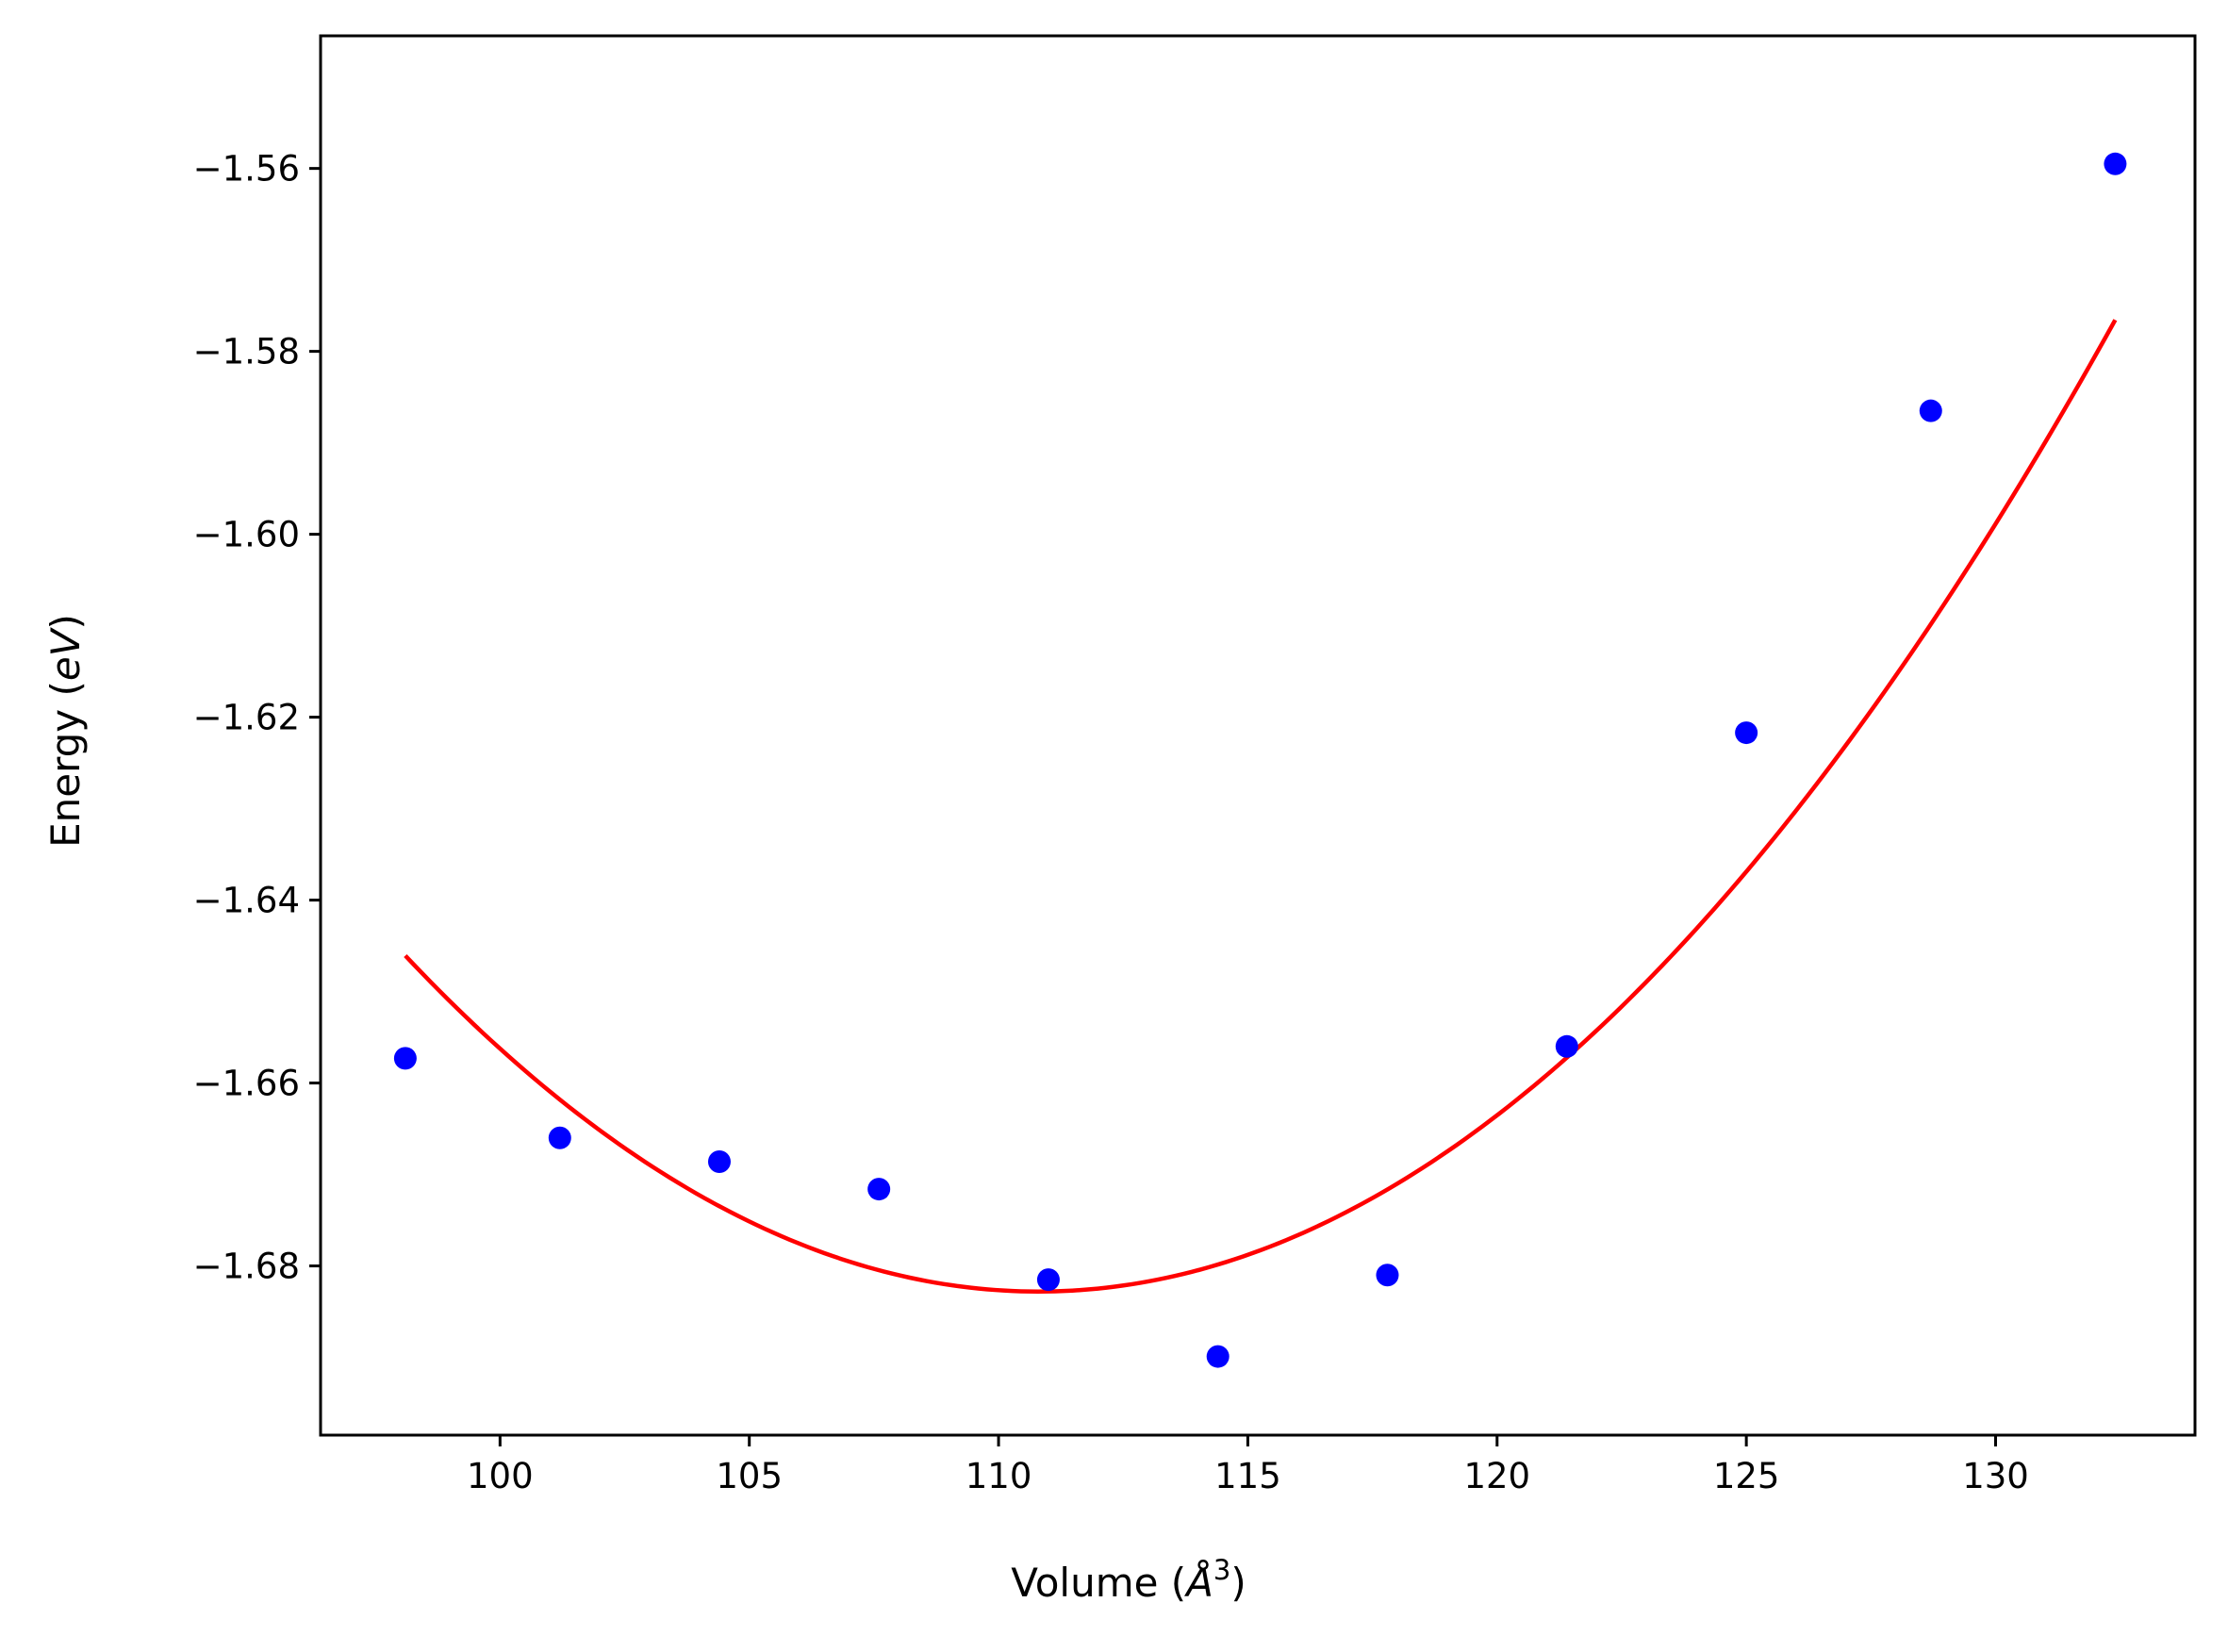 The width and height of the screenshot is (2228, 1652). I want to click on x-tick-label: 105, so click(749, 1476).